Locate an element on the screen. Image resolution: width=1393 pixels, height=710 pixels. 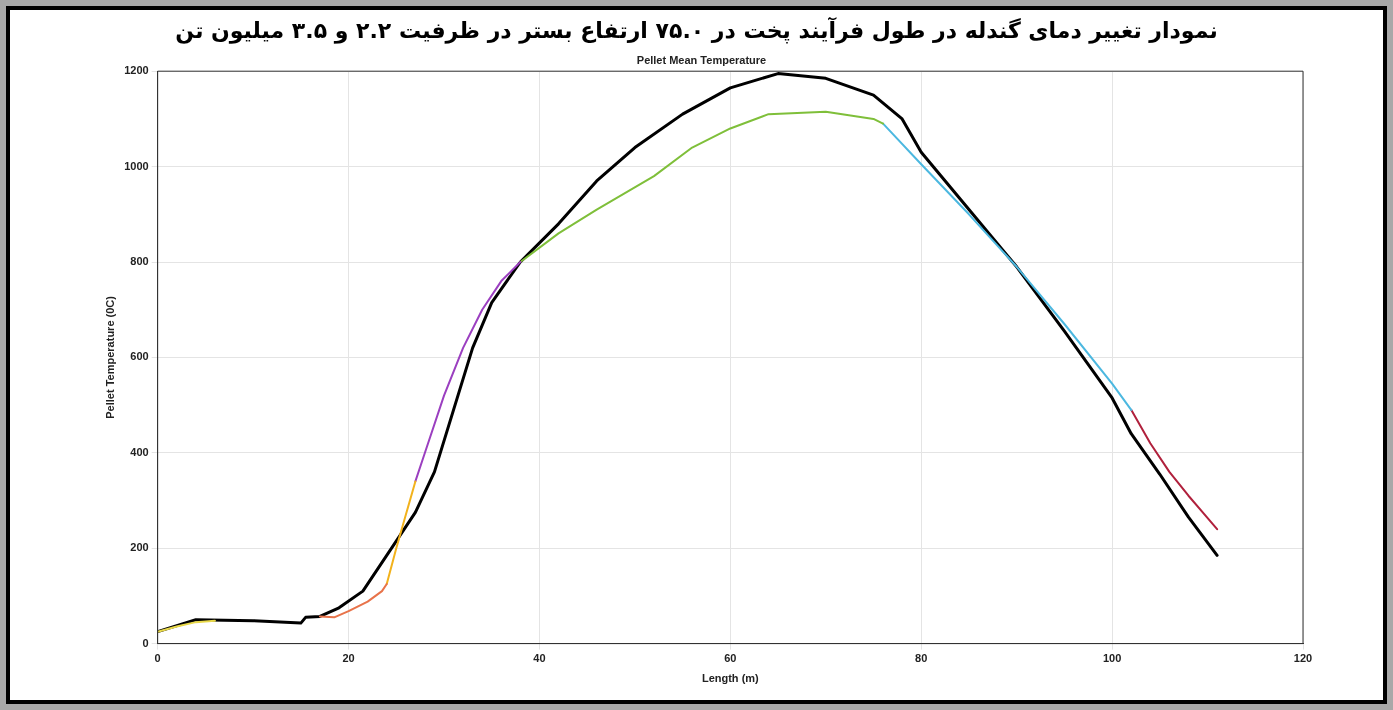
x-axis-title: Length (m) is located at coordinates (730, 678).